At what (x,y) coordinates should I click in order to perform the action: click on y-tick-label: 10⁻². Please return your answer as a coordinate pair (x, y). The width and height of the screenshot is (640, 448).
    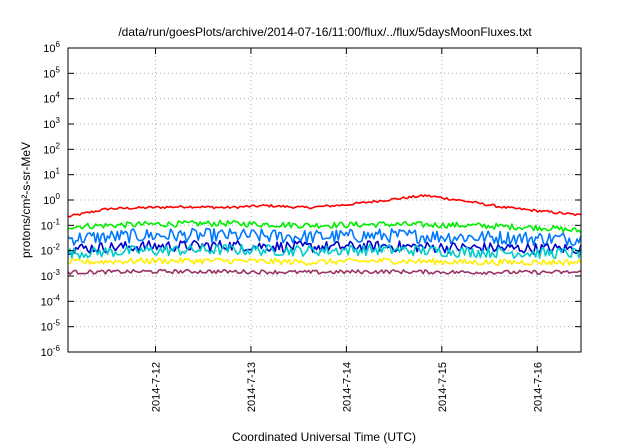
    Looking at the image, I should click on (51, 250).